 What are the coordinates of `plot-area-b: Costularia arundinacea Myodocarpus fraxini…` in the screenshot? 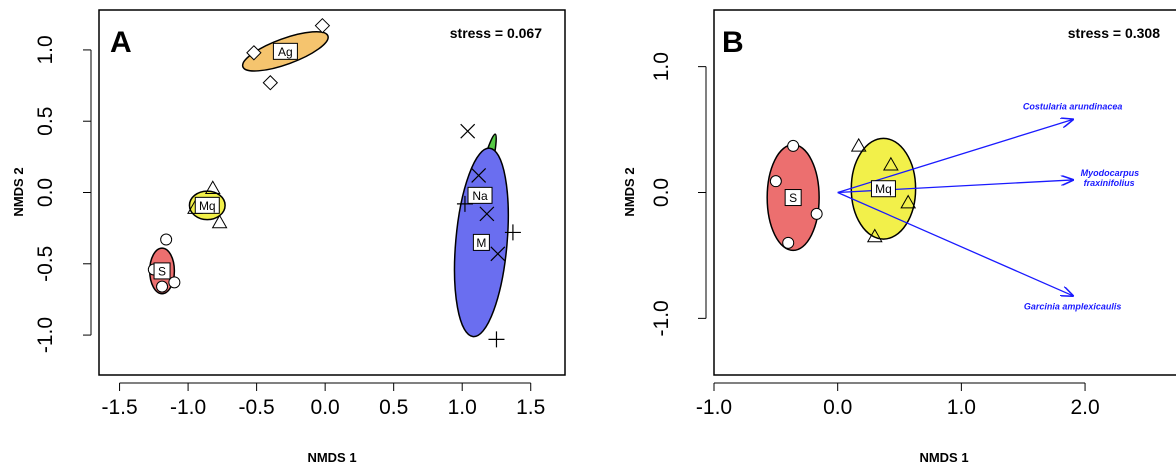 It's located at (953, 207).